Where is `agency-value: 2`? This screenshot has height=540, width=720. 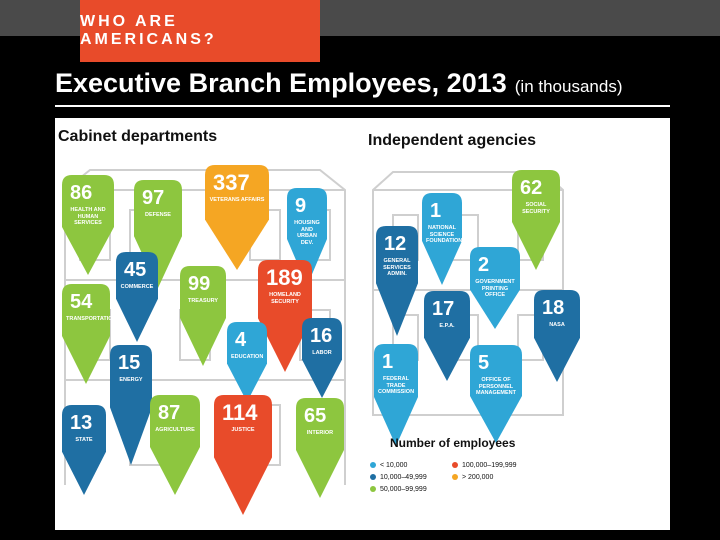
agency-value: 2 is located at coordinates (484, 265).